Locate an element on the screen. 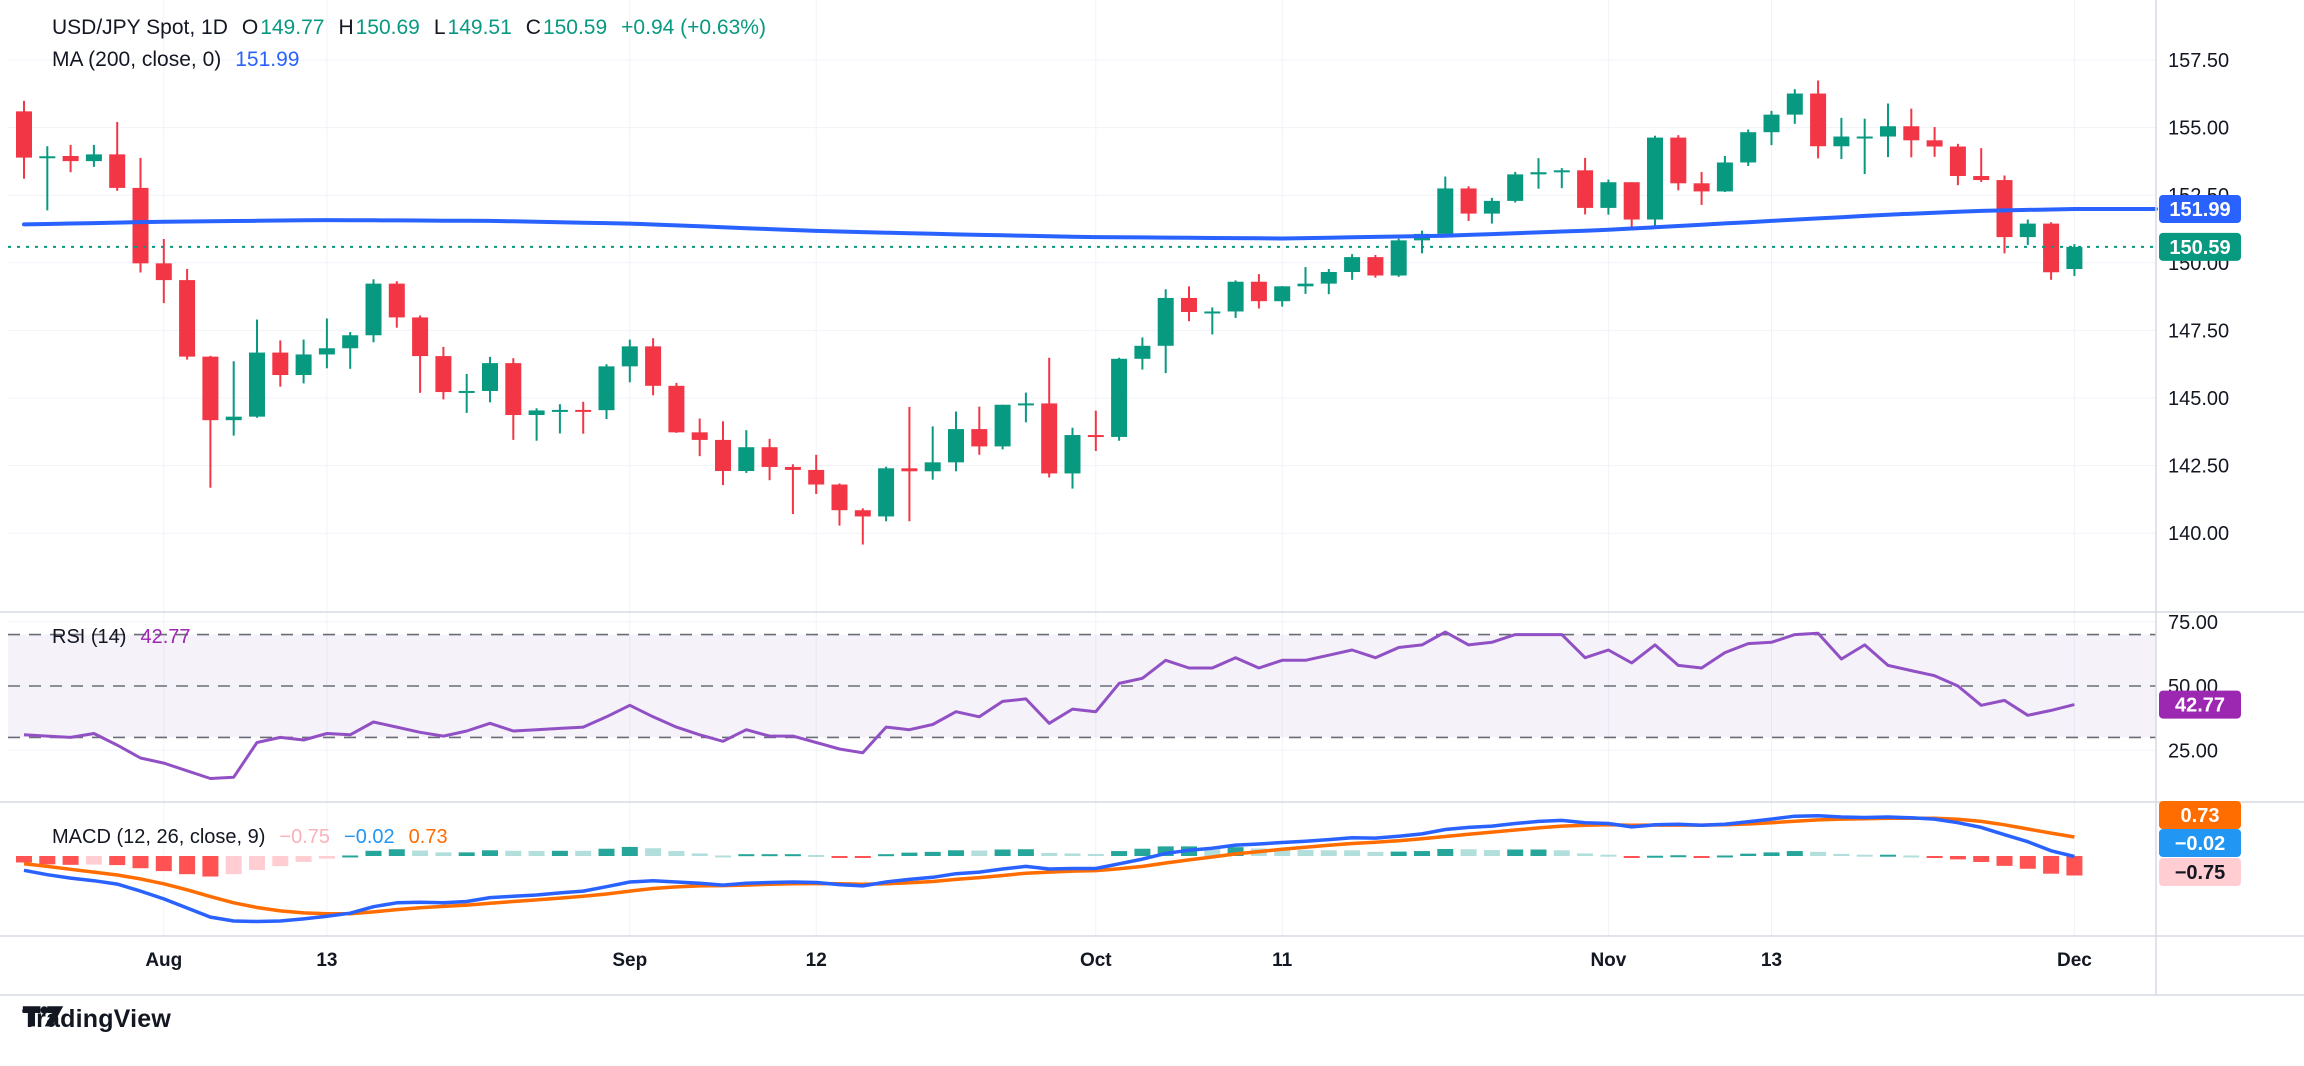 The width and height of the screenshot is (2304, 1066). low-value: 149.51 is located at coordinates (479, 27).